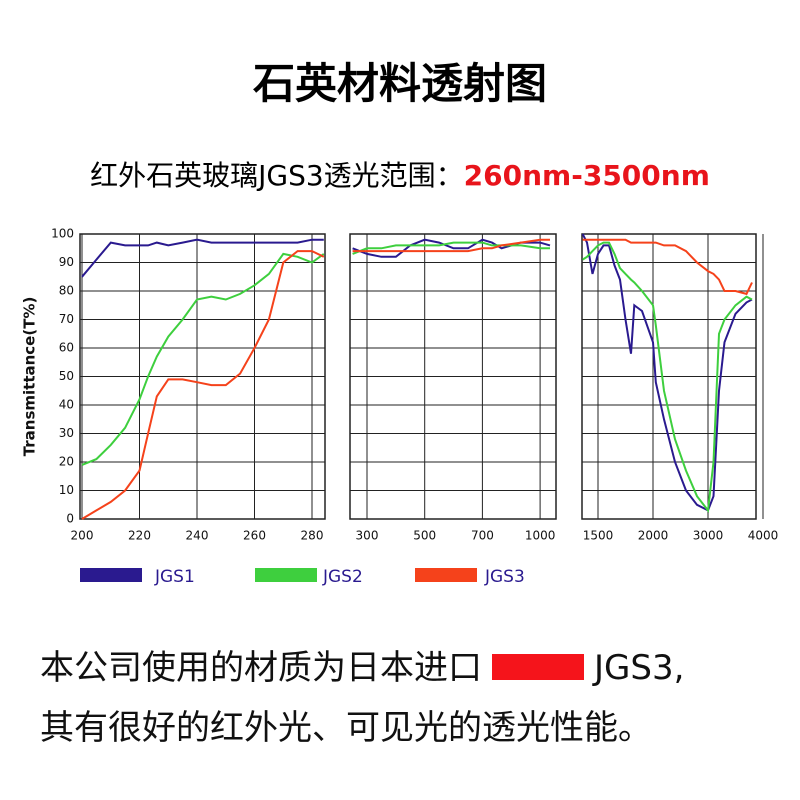  Describe the element at coordinates (66, 490) in the screenshot. I see `y-tick-label: 10` at that location.